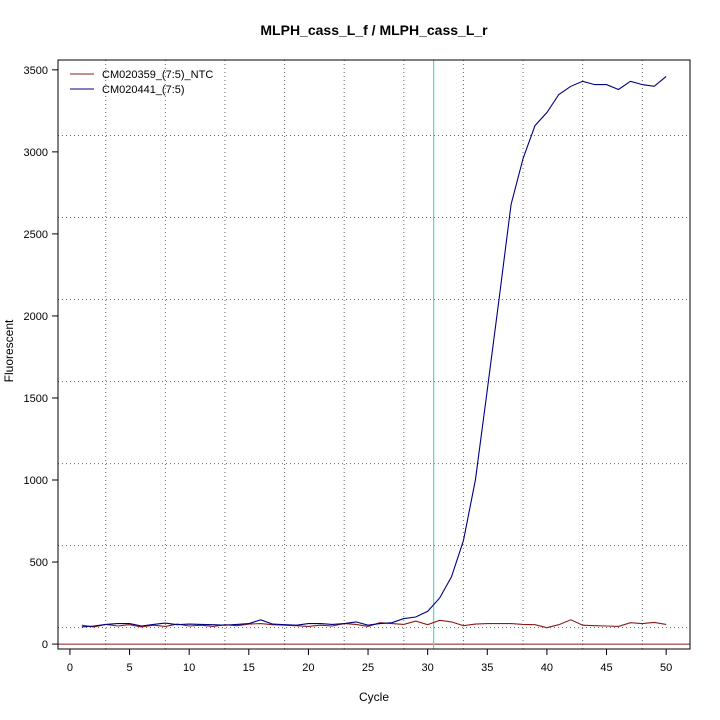  Describe the element at coordinates (36, 153) in the screenshot. I see `y-tick-label: 3000` at that location.